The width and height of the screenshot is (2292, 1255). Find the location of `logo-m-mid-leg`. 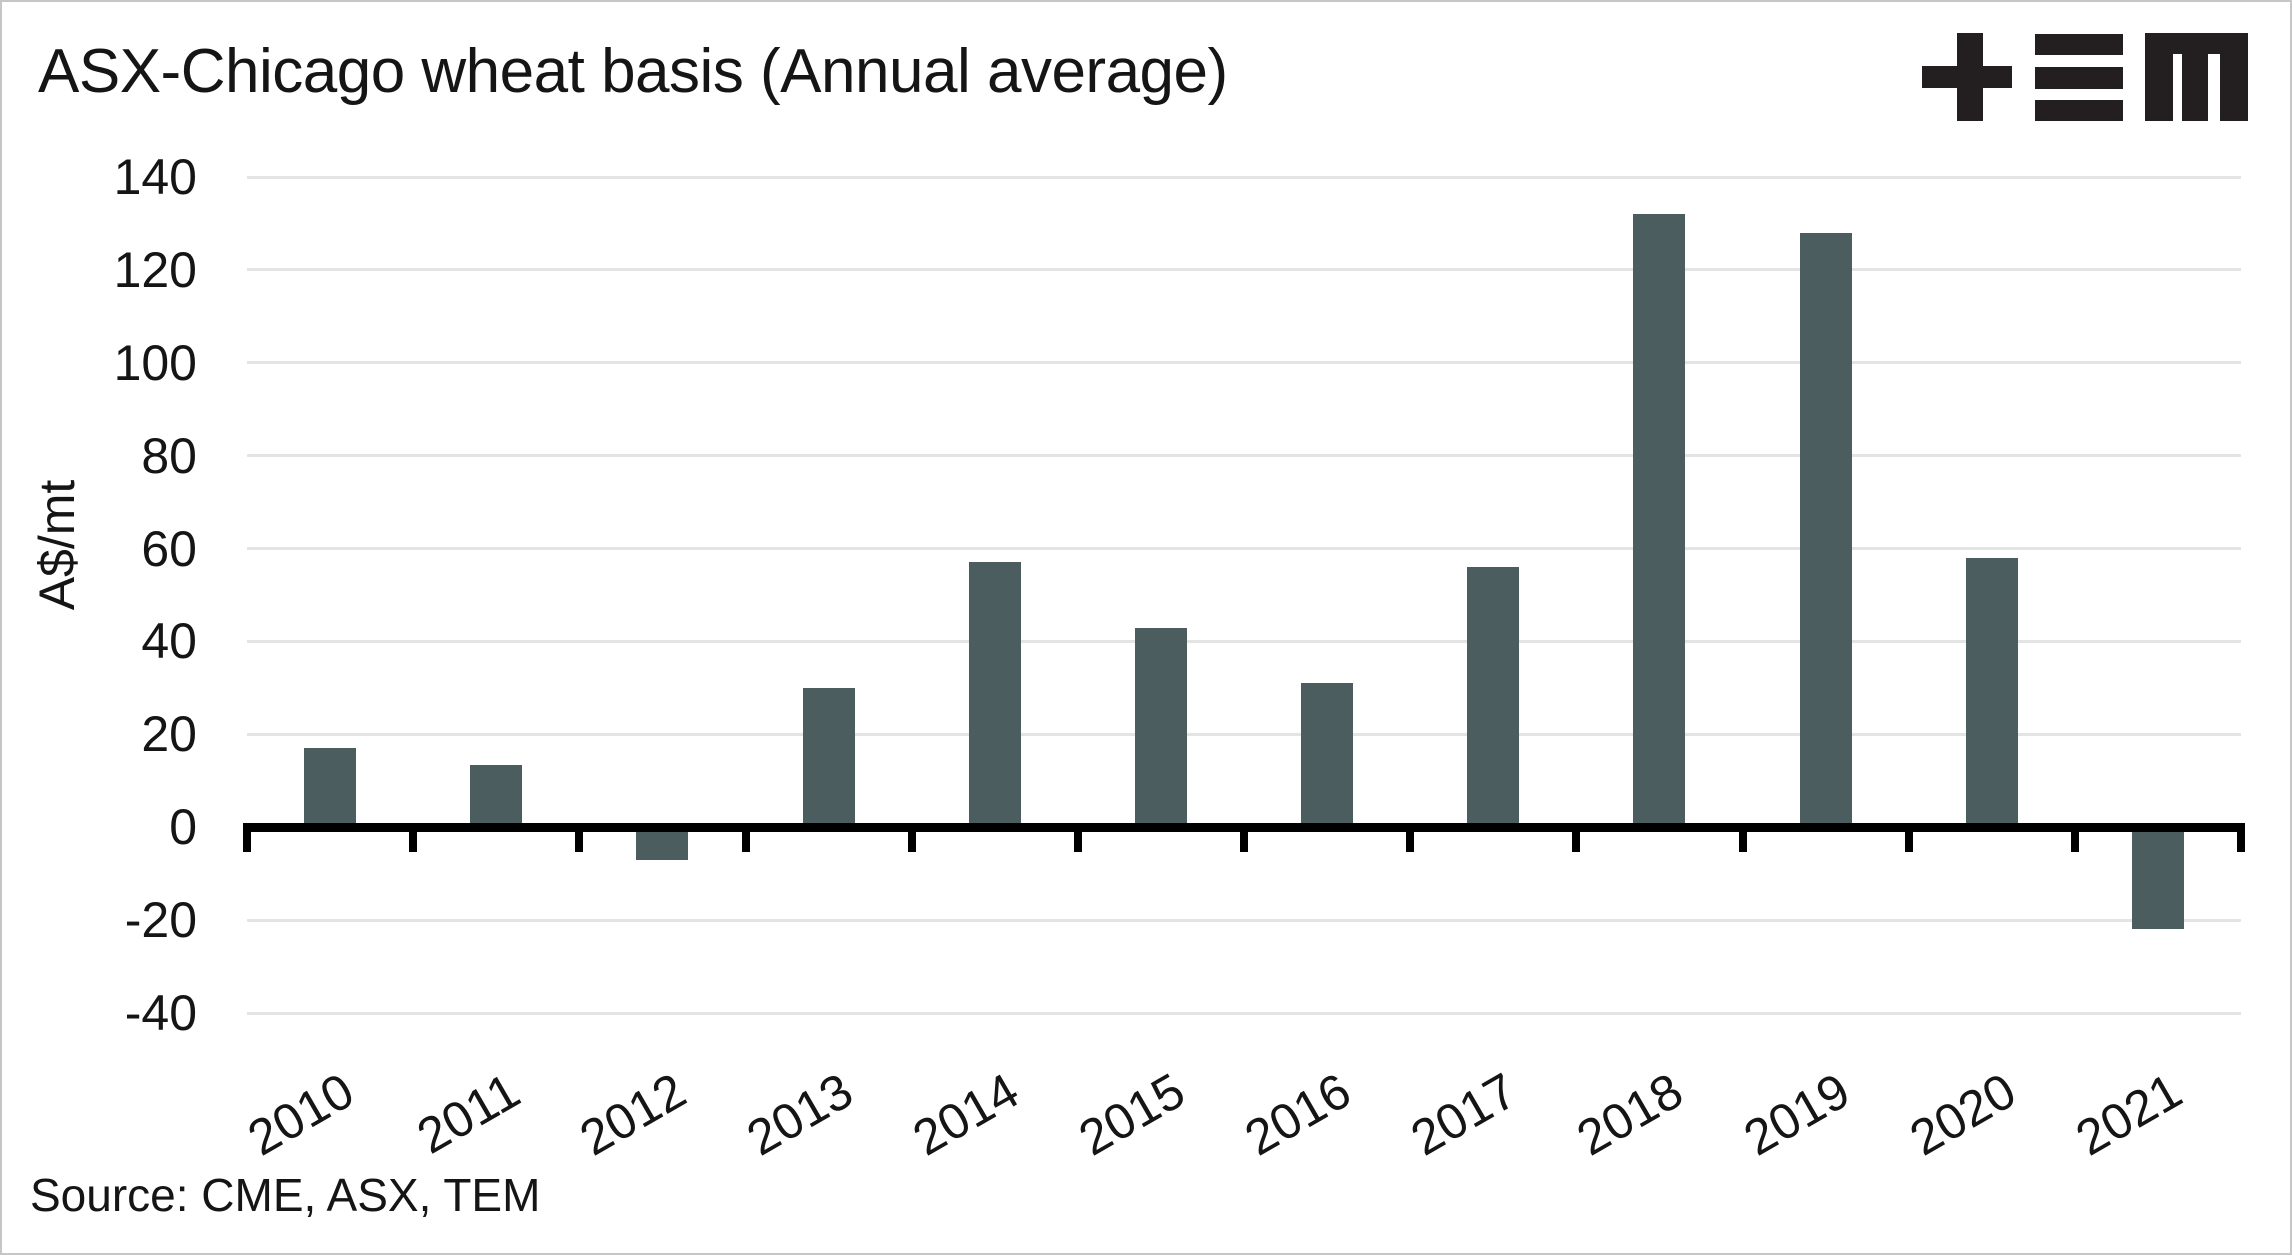

logo-m-mid-leg is located at coordinates (2195, 86).